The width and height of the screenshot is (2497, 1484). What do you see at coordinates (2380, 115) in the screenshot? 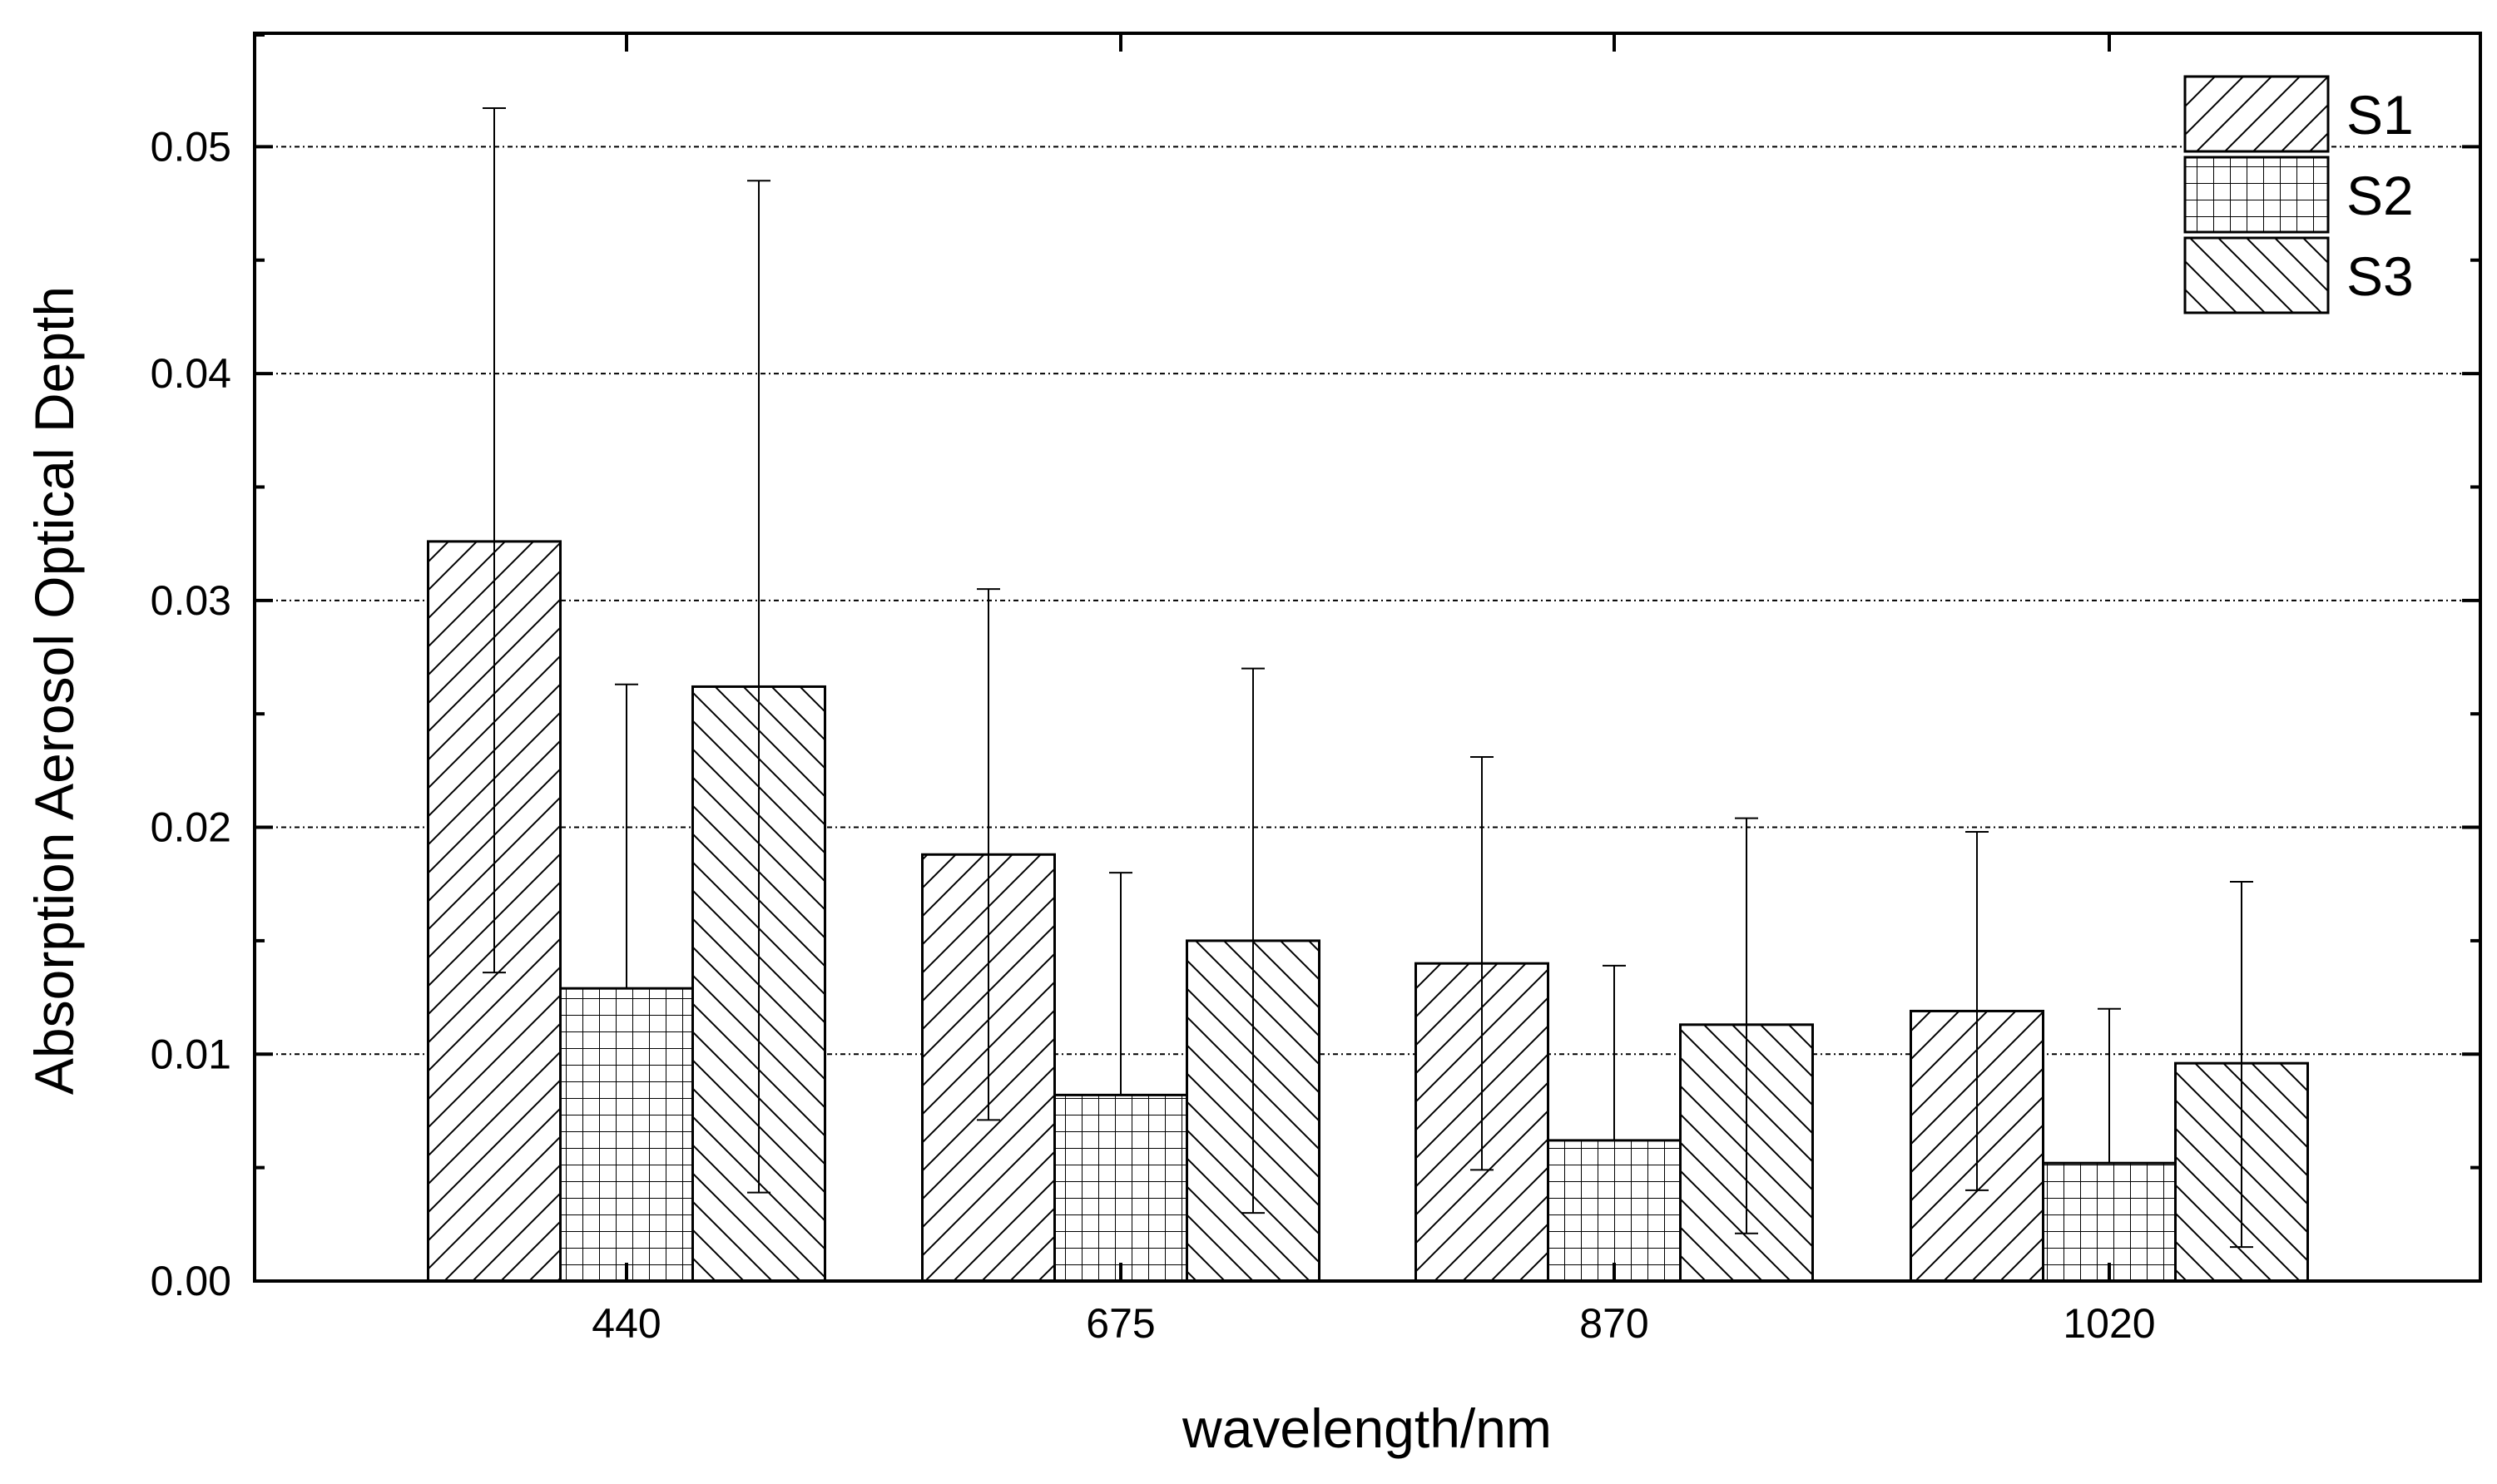
I see `legend-label-s1: S1` at bounding box center [2380, 115].